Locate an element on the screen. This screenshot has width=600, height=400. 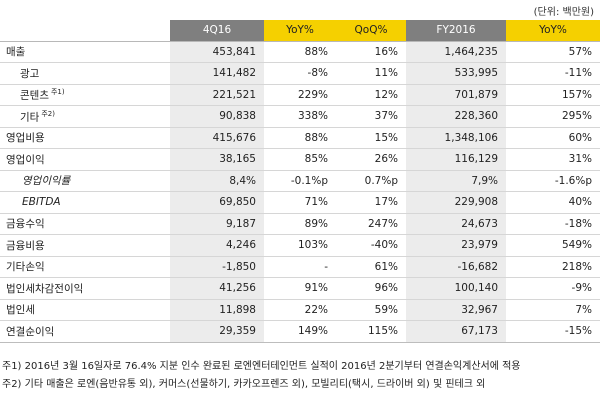
cell-qoq: 26% is located at coordinates (386, 159).